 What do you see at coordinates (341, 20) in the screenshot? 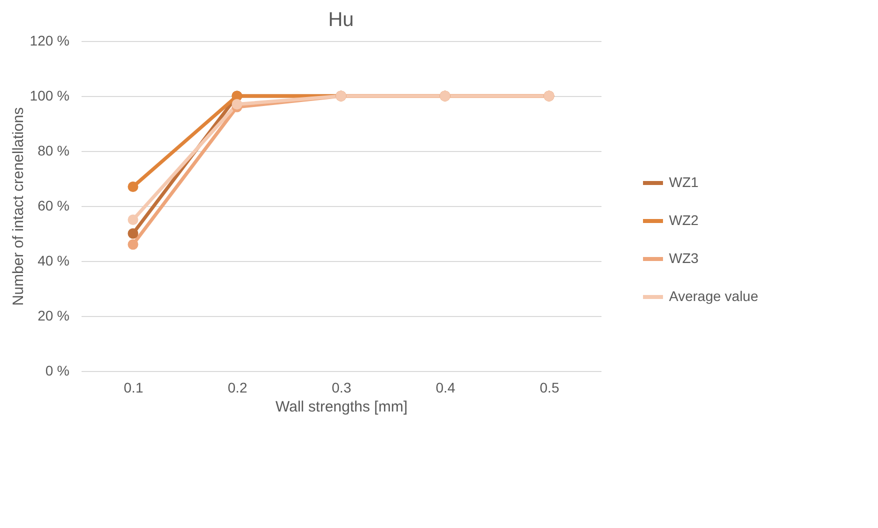
I see `chart-title: Hu` at bounding box center [341, 20].